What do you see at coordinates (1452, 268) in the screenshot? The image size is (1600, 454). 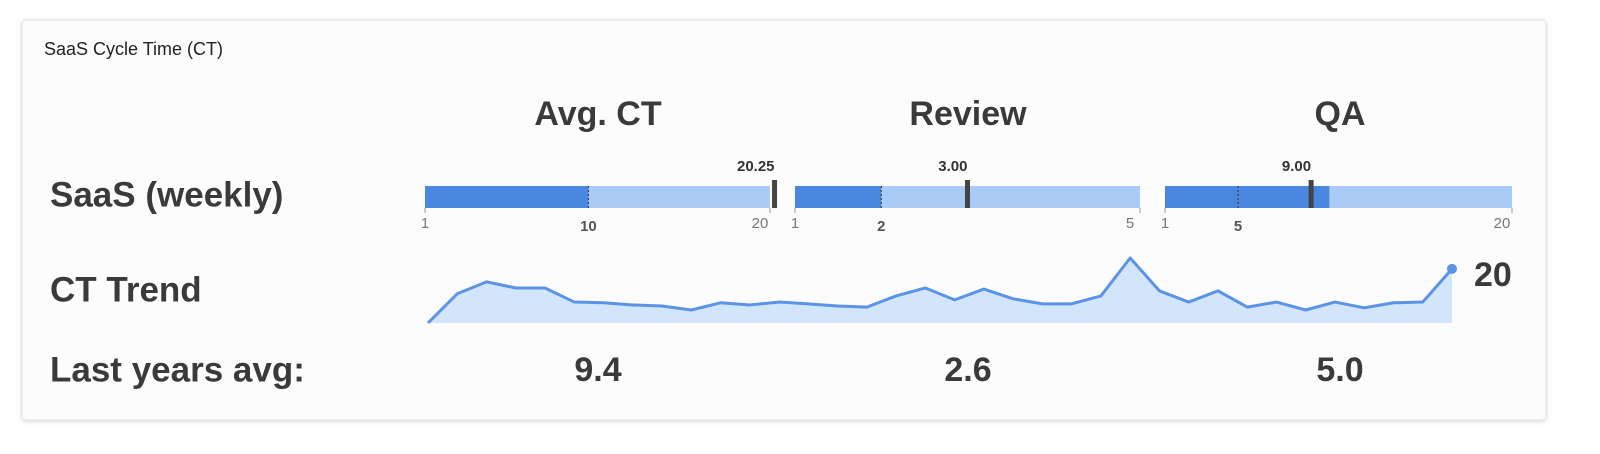 I see `trend-last-point` at bounding box center [1452, 268].